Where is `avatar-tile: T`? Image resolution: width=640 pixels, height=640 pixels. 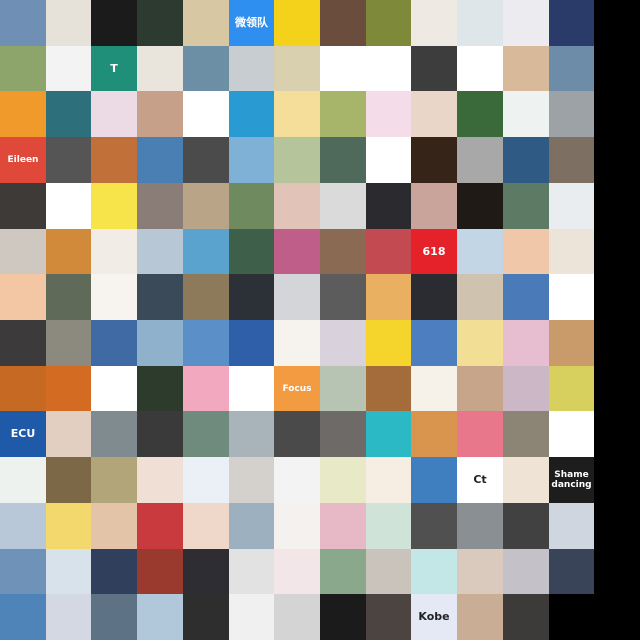
avatar-tile: T is located at coordinates (114, 68).